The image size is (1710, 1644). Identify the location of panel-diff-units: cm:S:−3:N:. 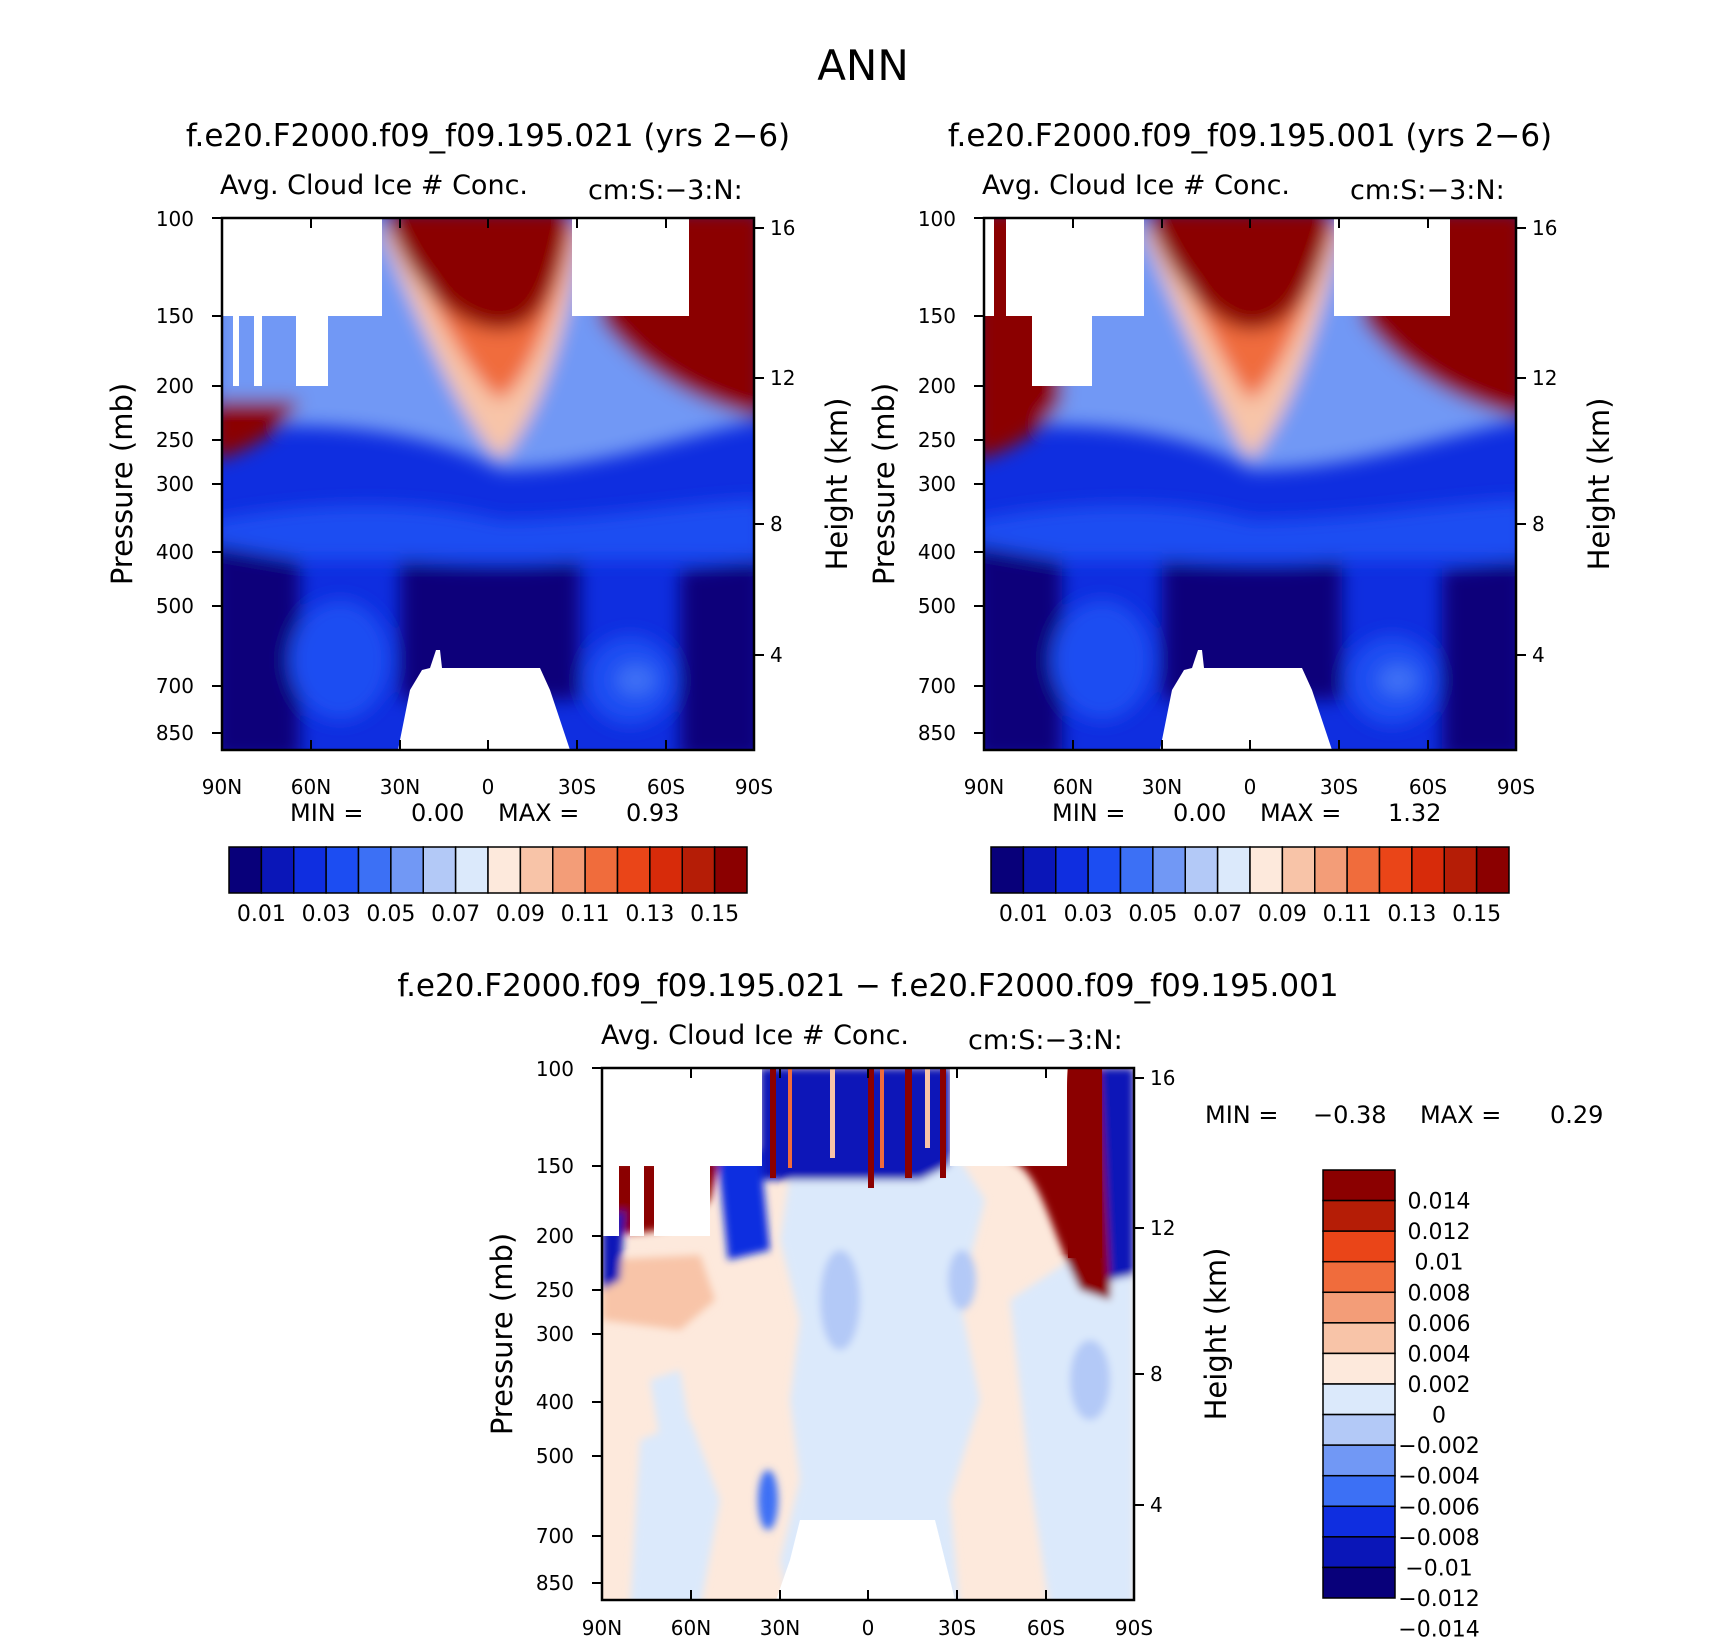
(1045, 1040).